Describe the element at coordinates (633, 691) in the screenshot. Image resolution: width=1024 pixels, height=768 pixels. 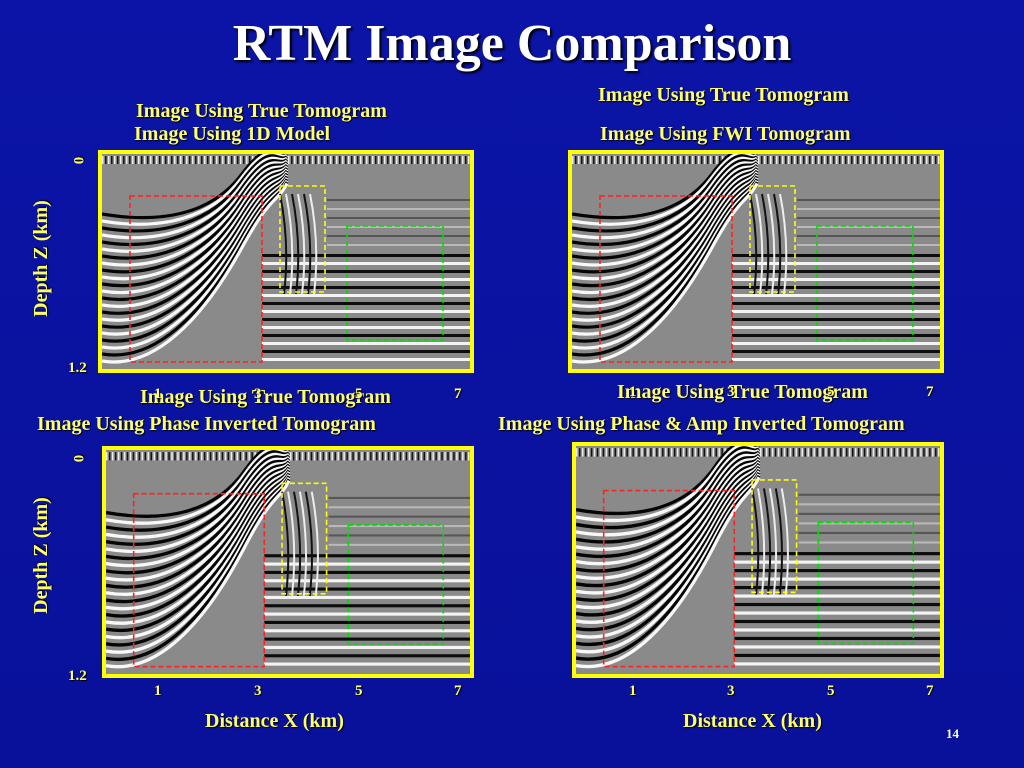
I see `x-tick-1-right: 1` at that location.